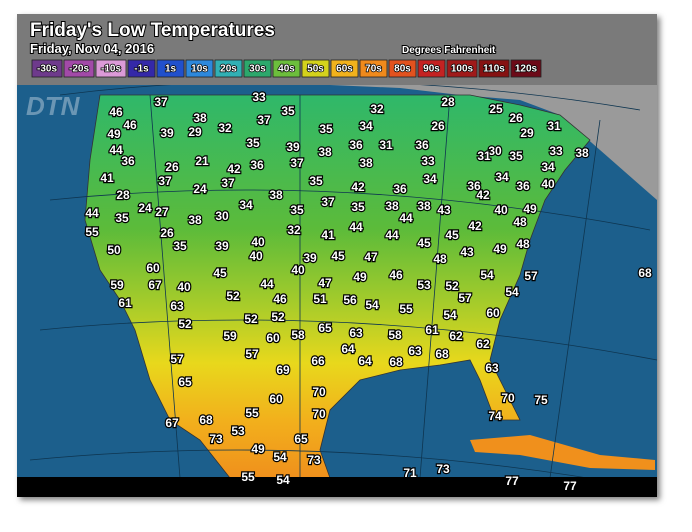 This screenshot has height=532, width=692. I want to click on temperature-label: 42, so click(234, 169).